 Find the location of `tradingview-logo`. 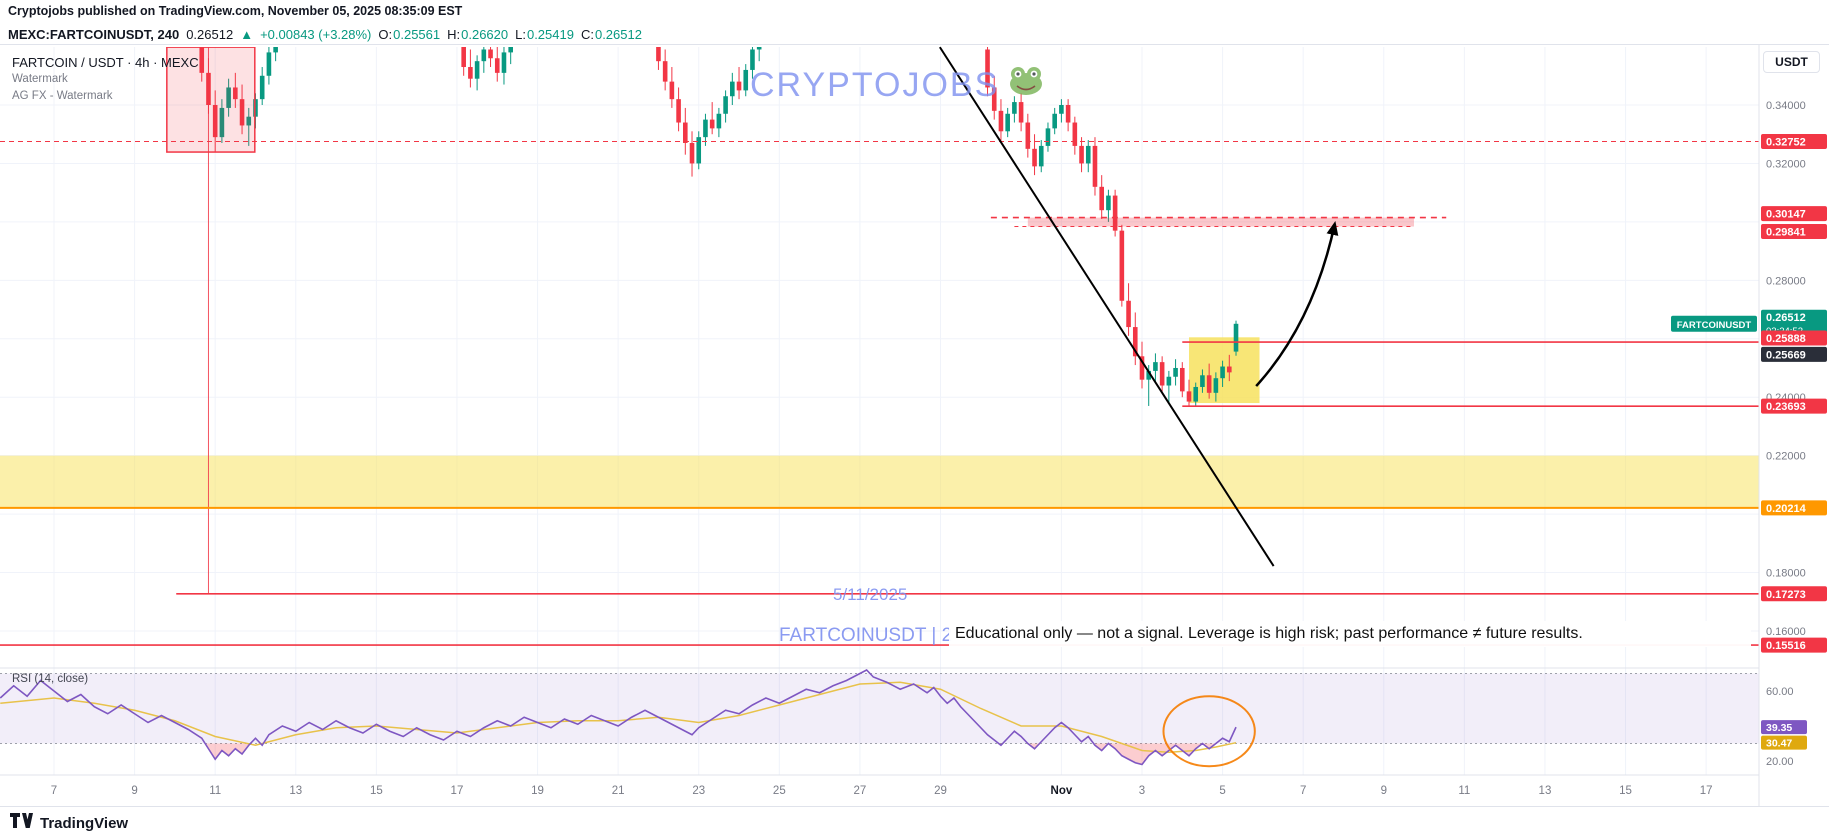

tradingview-logo is located at coordinates (21, 823).